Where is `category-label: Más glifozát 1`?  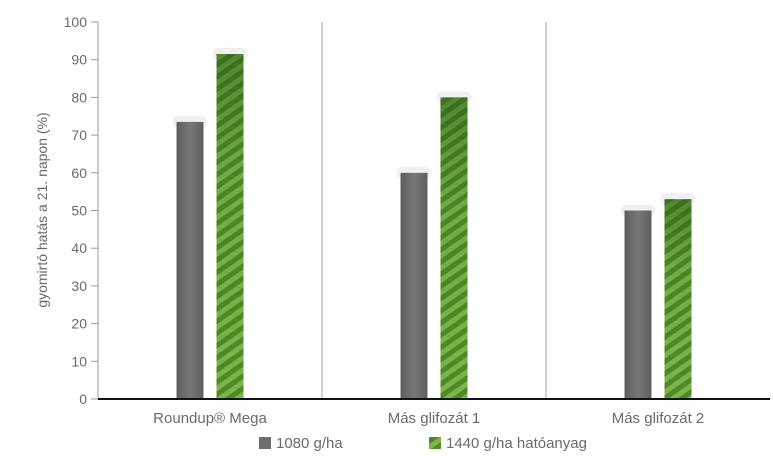 category-label: Más glifozát 1 is located at coordinates (434, 418).